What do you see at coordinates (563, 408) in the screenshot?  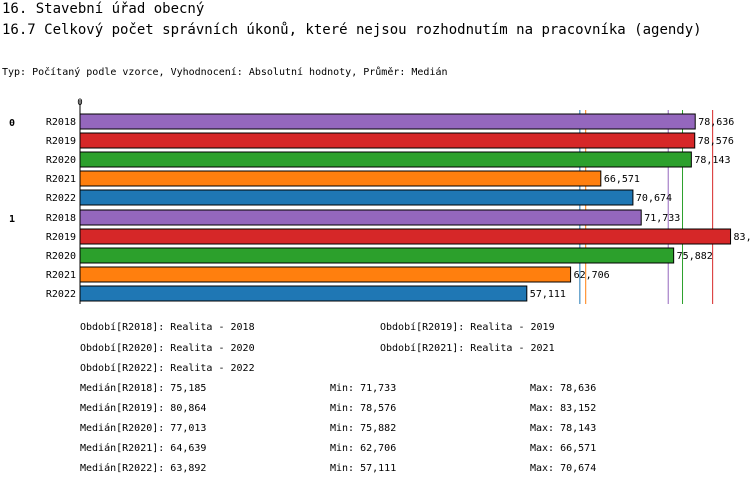 I see `stat-max: Max: 83,152` at bounding box center [563, 408].